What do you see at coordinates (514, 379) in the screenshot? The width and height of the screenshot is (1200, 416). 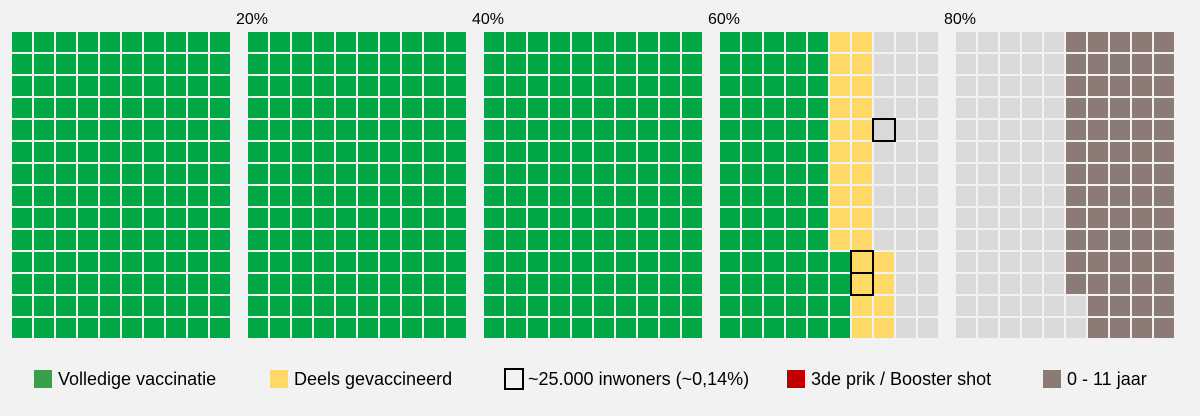 I see `legend-swatch-unit` at bounding box center [514, 379].